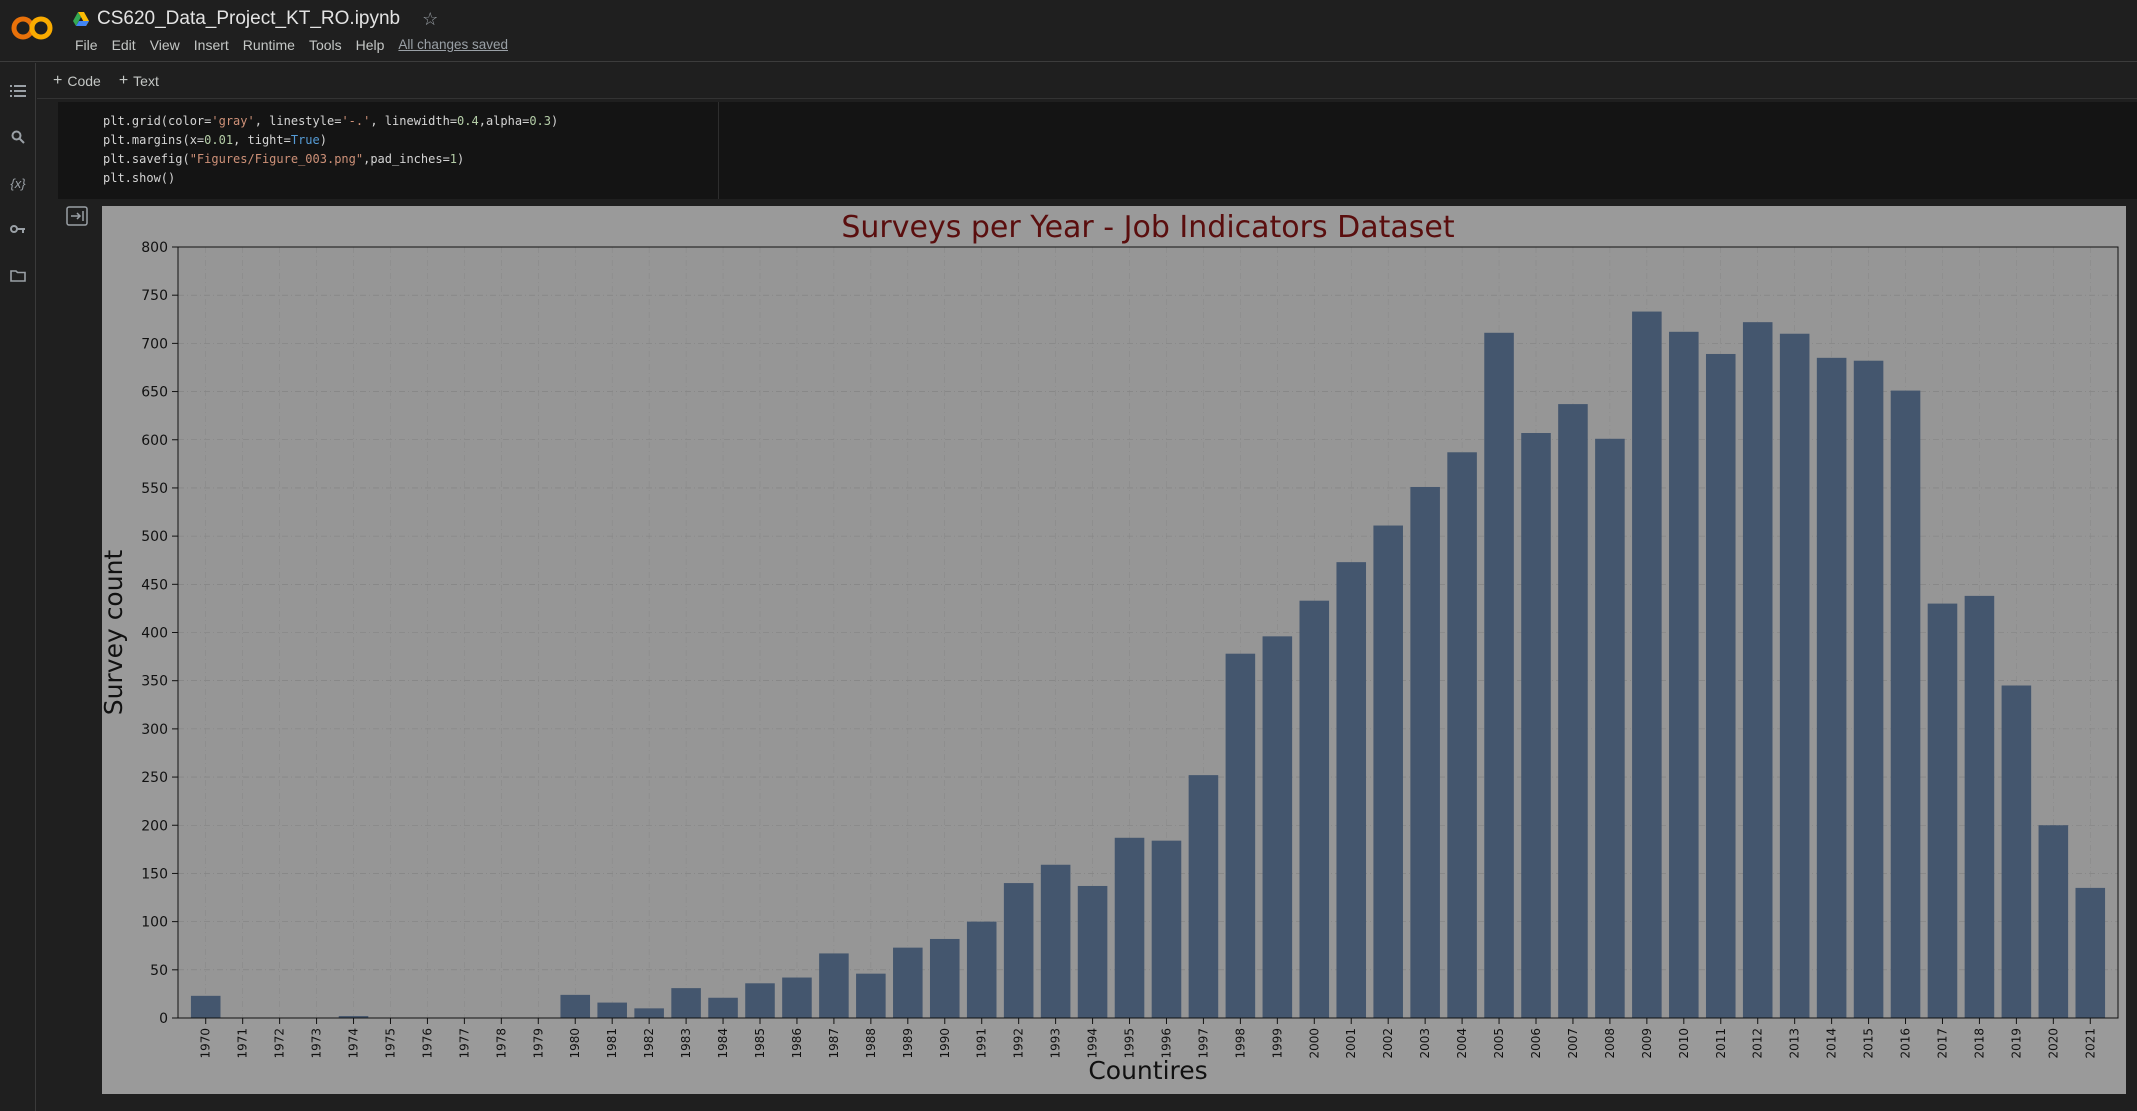 The image size is (2137, 1111). I want to click on y-tick-label: 50, so click(159, 971).